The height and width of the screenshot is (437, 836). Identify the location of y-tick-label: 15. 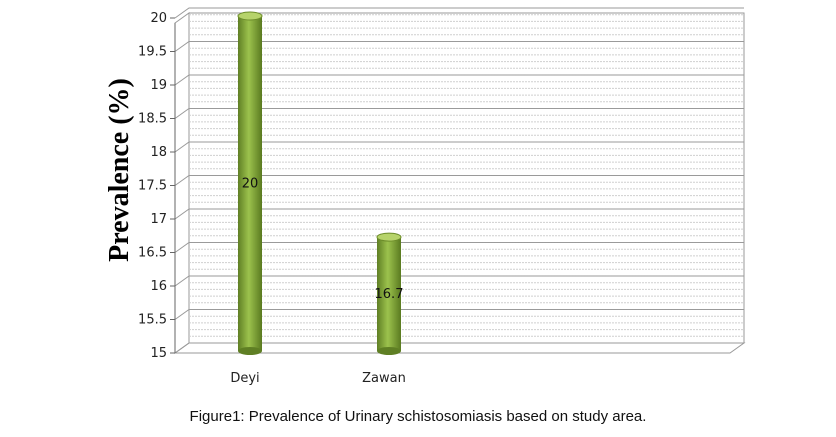
(158, 353).